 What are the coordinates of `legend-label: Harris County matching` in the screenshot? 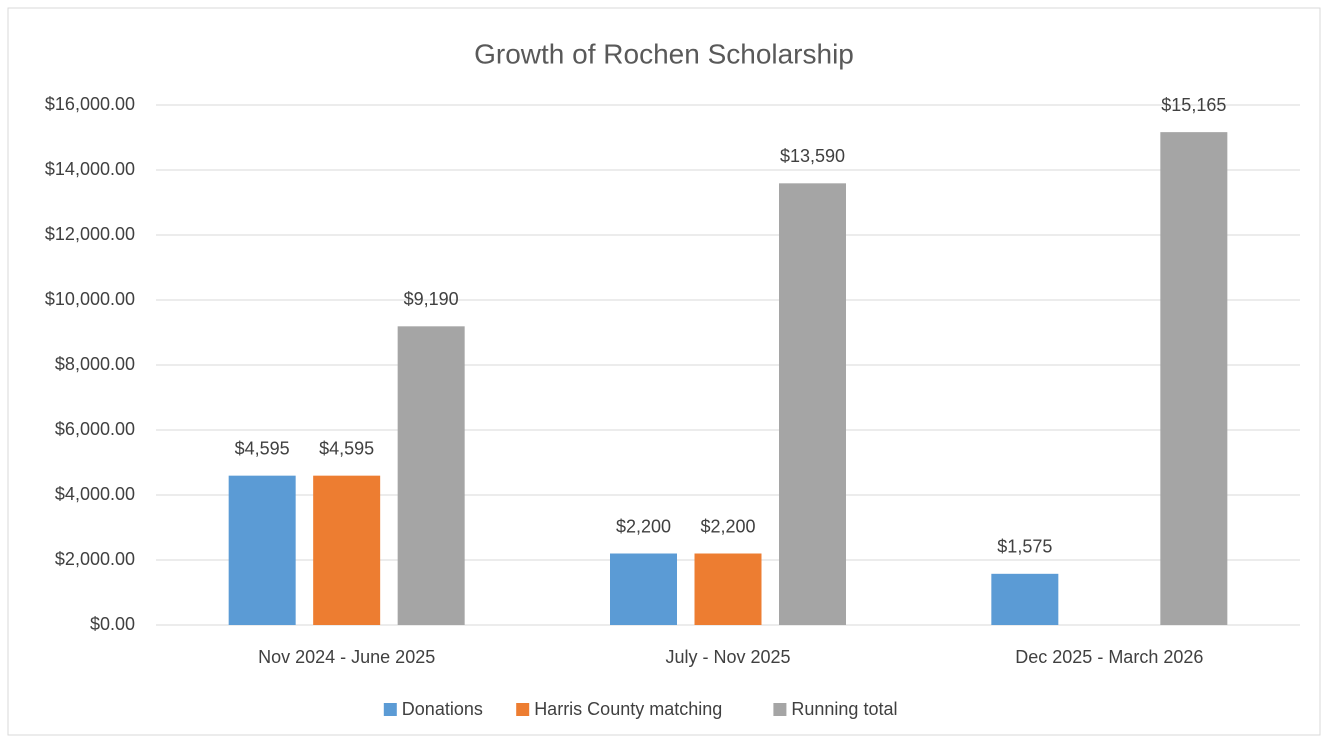 It's located at (628, 709).